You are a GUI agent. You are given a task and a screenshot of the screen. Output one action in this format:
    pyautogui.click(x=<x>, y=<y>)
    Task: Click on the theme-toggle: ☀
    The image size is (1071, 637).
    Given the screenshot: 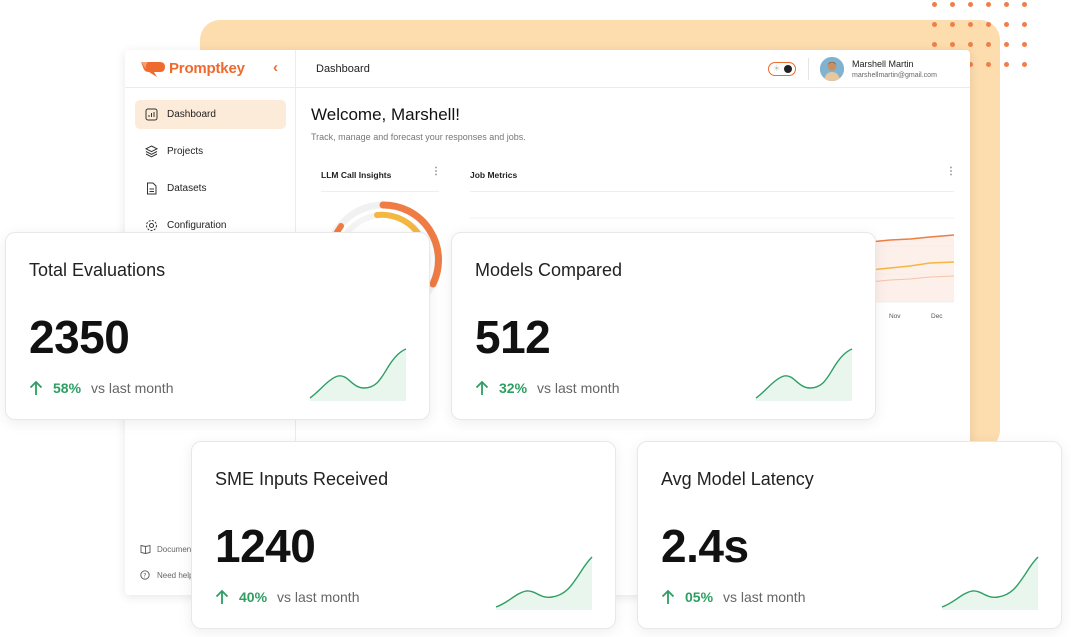 What is the action you would take?
    pyautogui.click(x=782, y=69)
    